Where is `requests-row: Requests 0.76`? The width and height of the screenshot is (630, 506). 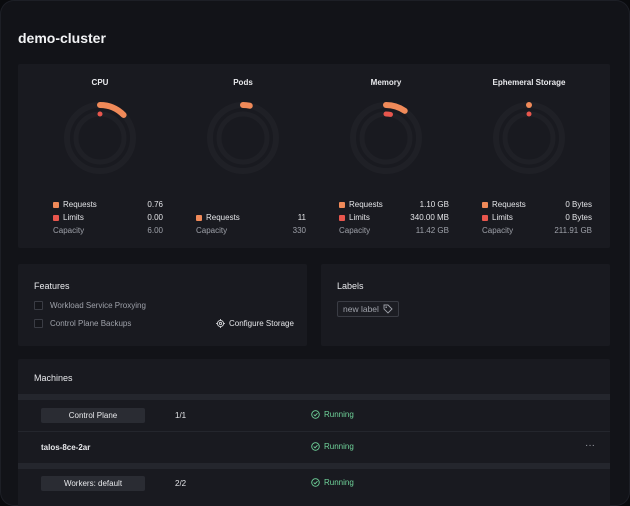
requests-row: Requests 0.76 is located at coordinates (108, 204).